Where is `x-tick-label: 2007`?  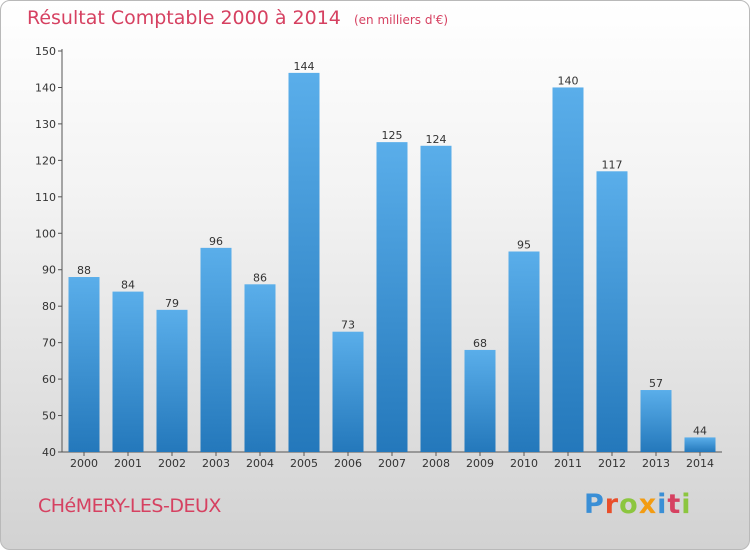
x-tick-label: 2007 is located at coordinates (392, 463).